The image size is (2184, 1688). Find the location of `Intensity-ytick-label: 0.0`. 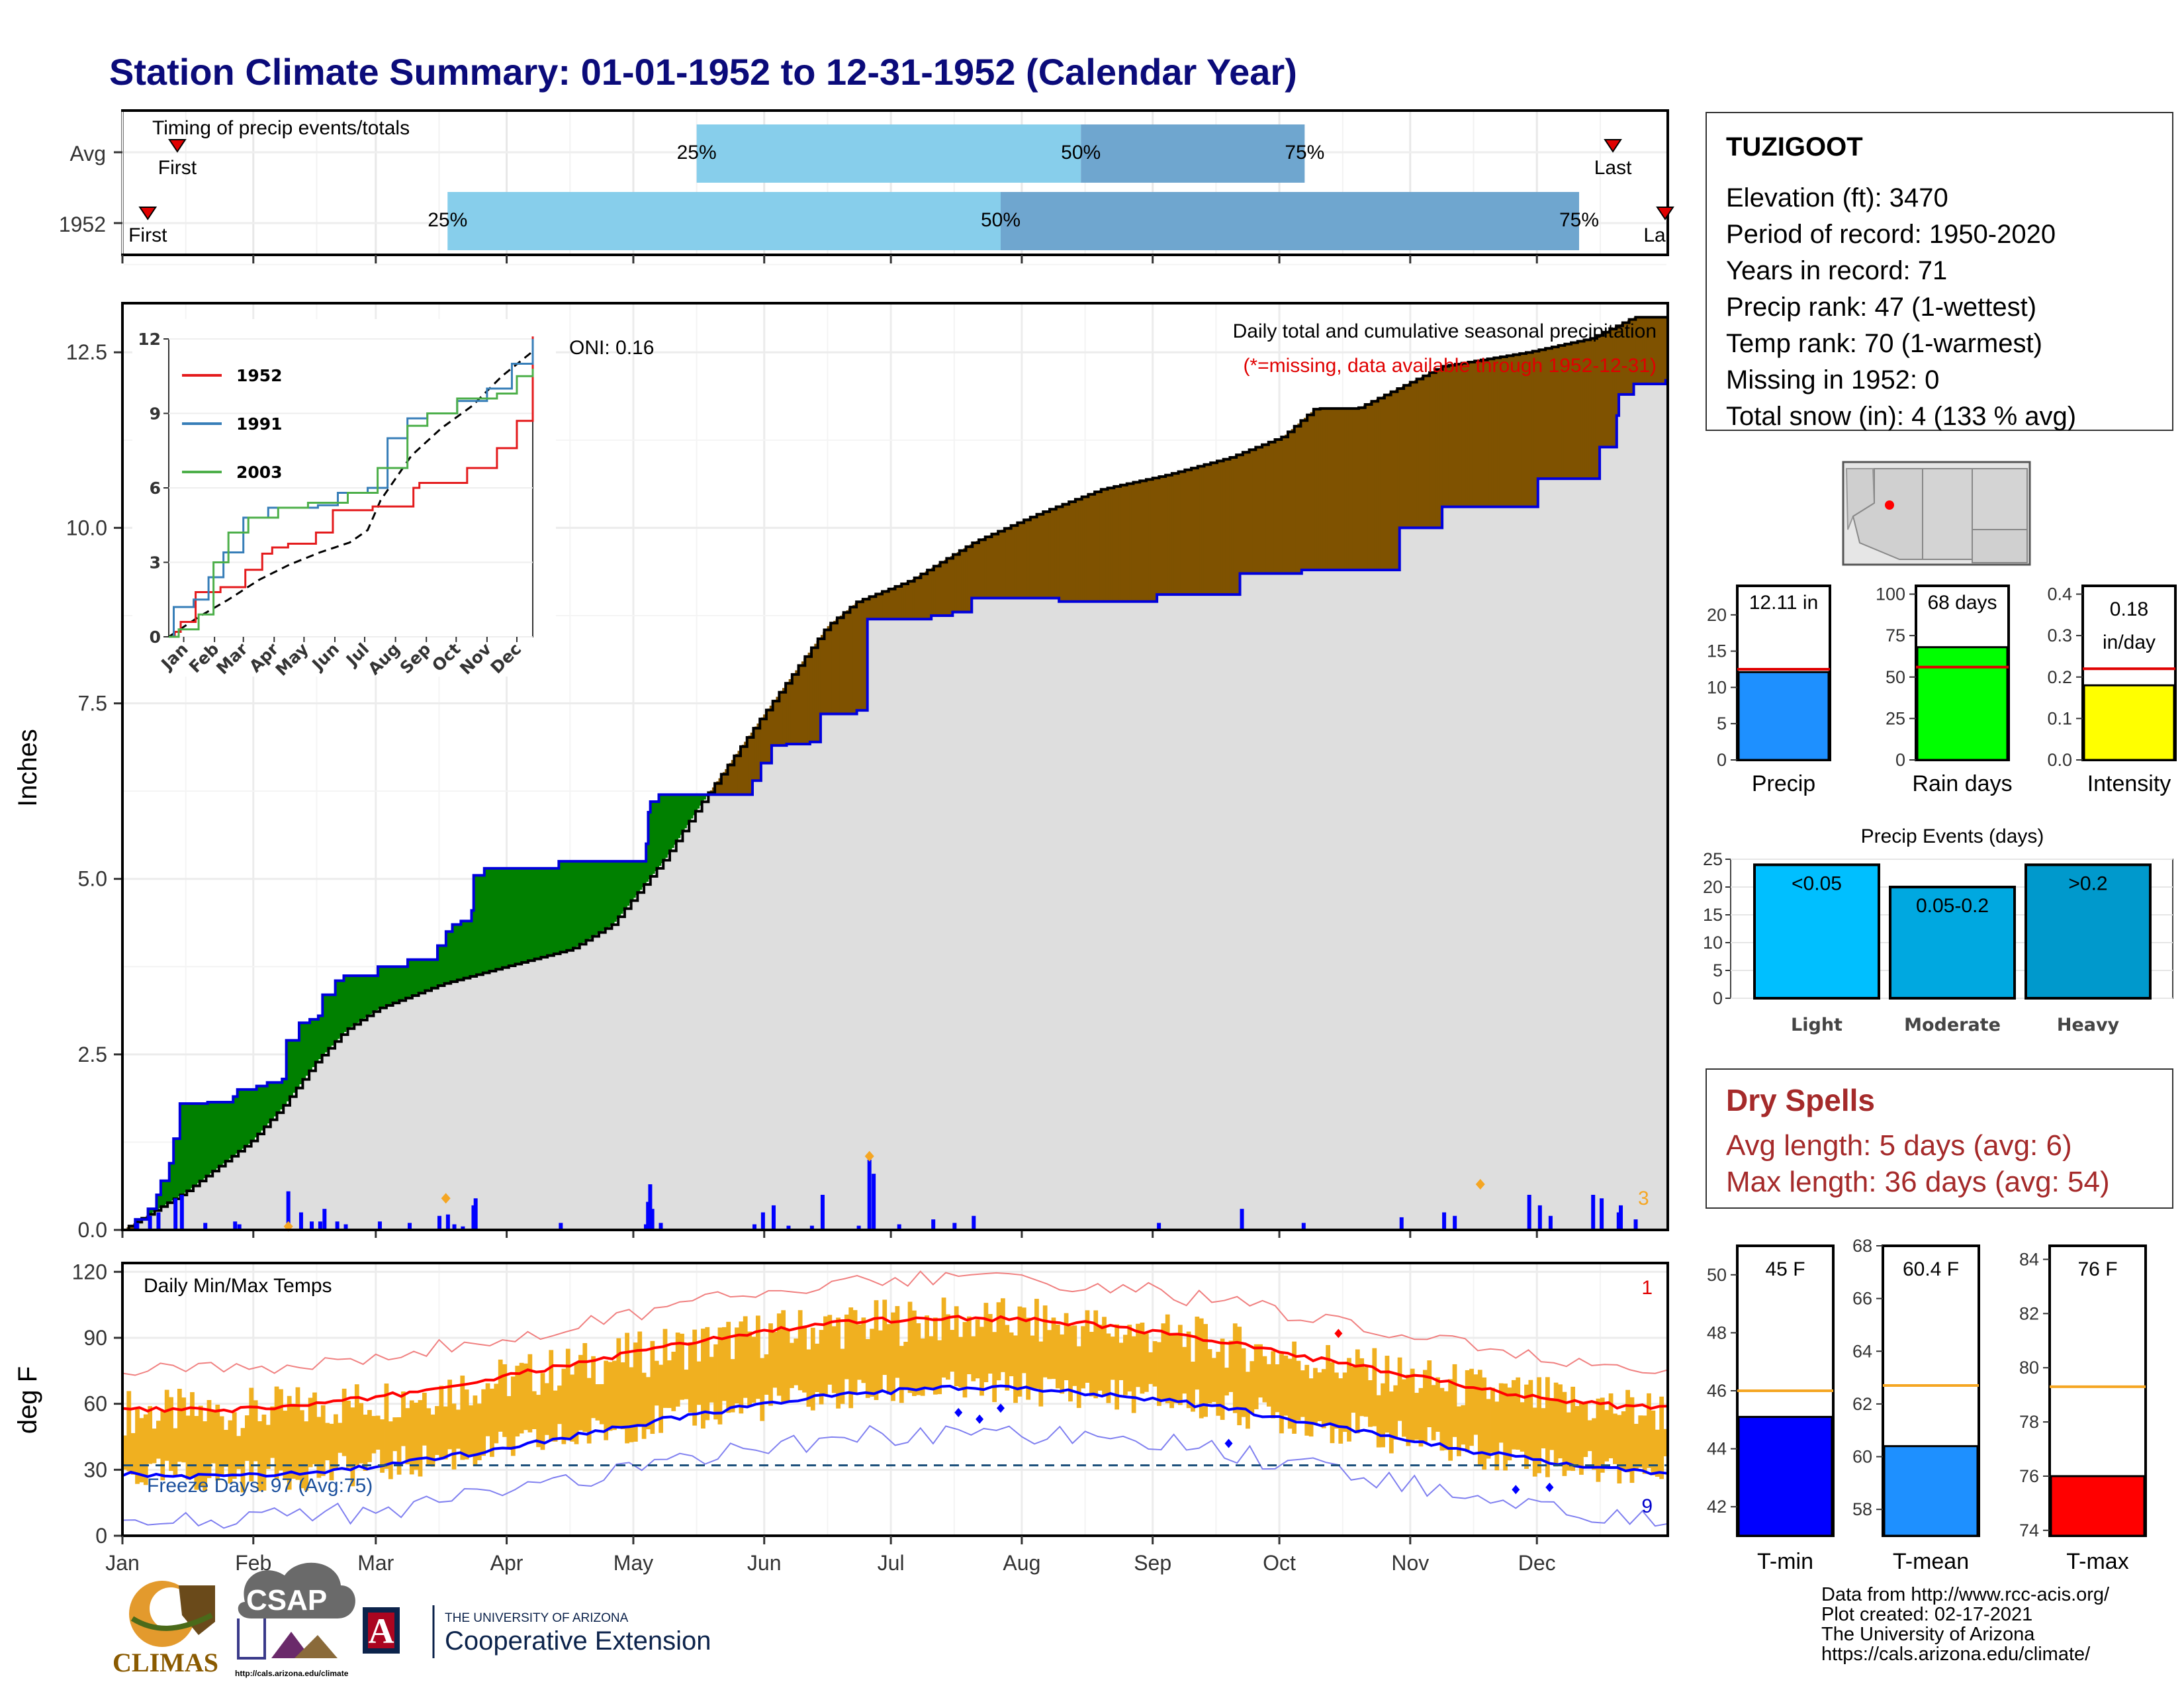

Intensity-ytick-label: 0.0 is located at coordinates (2059, 760).